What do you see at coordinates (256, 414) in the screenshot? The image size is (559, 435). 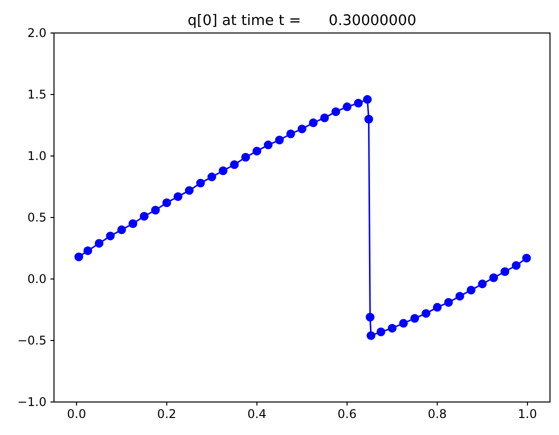 I see `x-tick-label: 0.4` at bounding box center [256, 414].